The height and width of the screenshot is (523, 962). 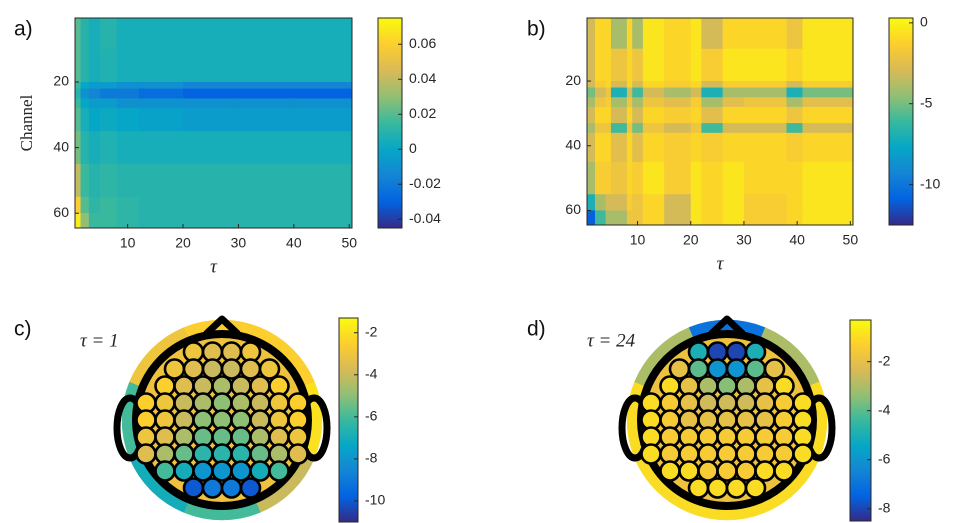 I want to click on colorbar-tick-label: 0.06, so click(x=422, y=43).